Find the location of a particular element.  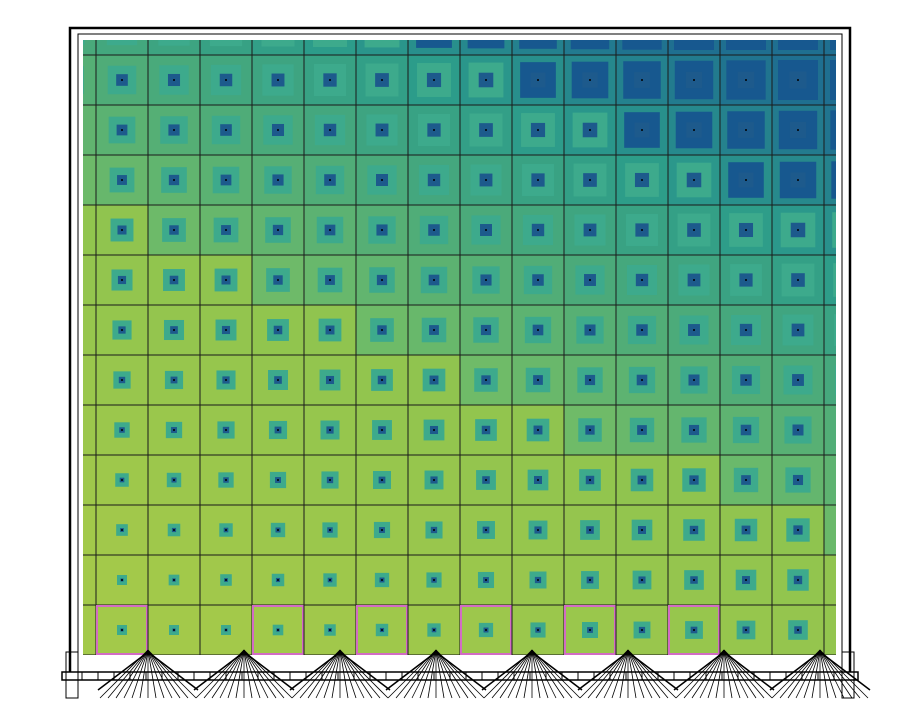

left-post is located at coordinates (72, 675).